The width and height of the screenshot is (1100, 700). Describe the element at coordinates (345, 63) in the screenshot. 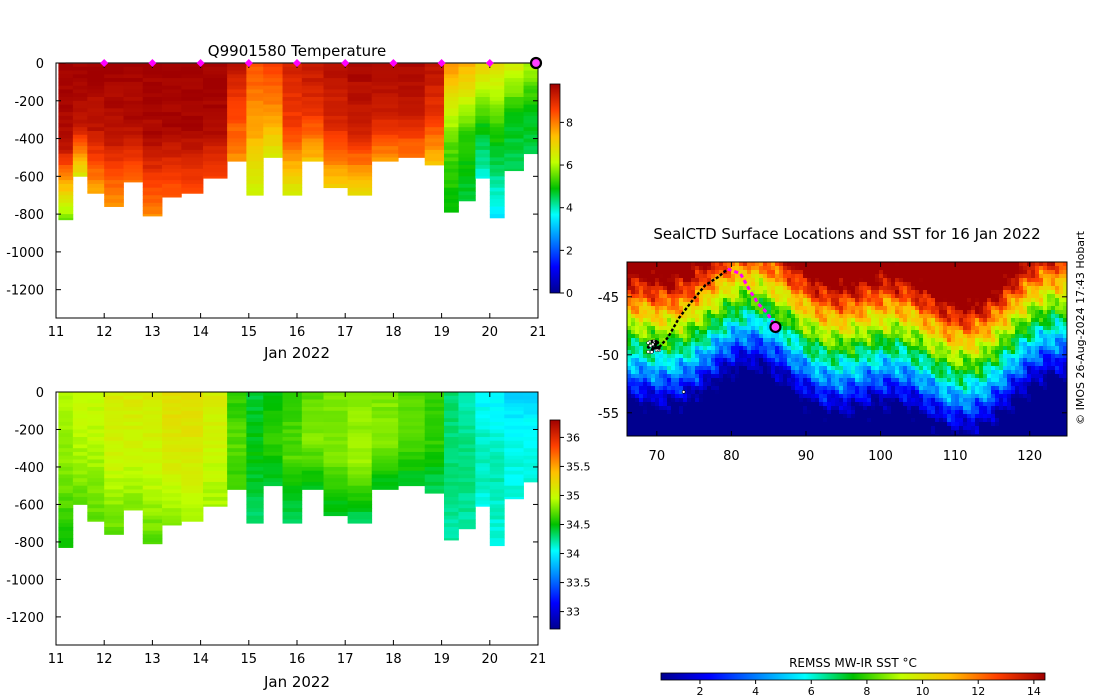

I see `surface-marker` at that location.